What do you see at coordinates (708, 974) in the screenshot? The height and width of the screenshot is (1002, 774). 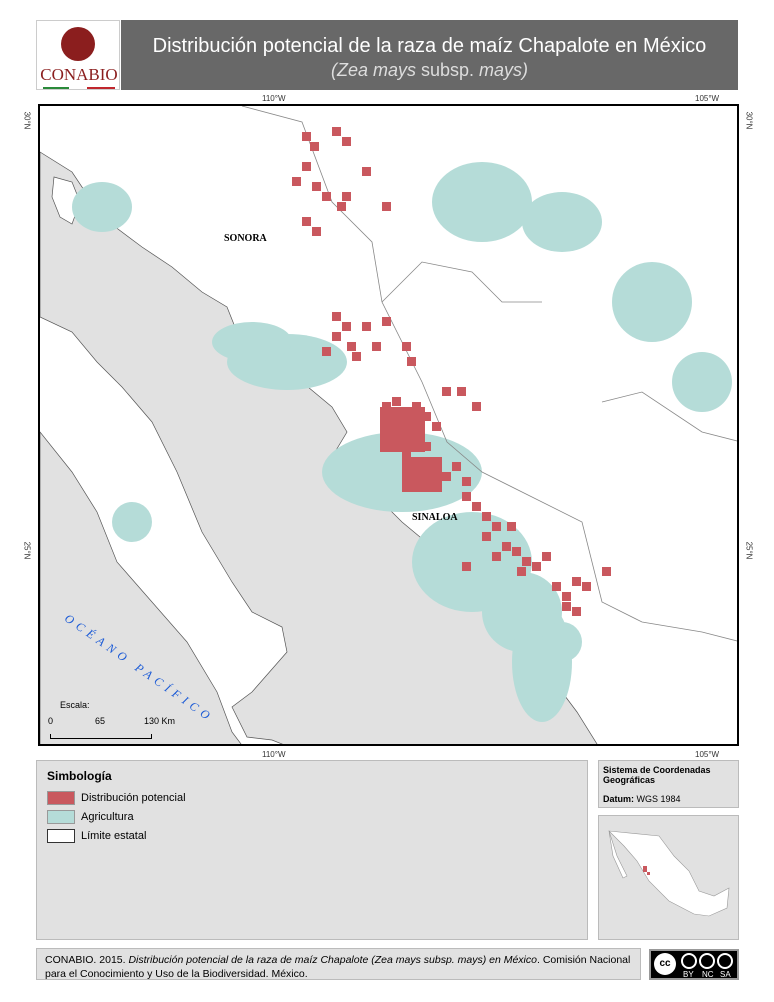 I see `nc-label: NC` at bounding box center [708, 974].